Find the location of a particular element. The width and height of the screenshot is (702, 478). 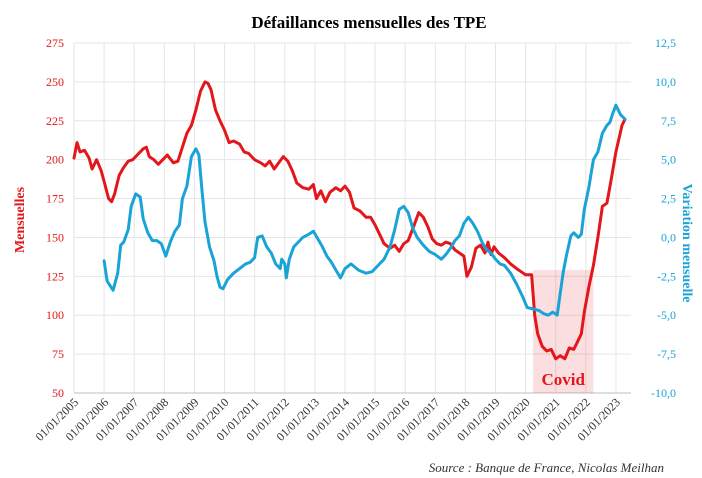

left-tick-label: 150 is located at coordinates (55, 237).